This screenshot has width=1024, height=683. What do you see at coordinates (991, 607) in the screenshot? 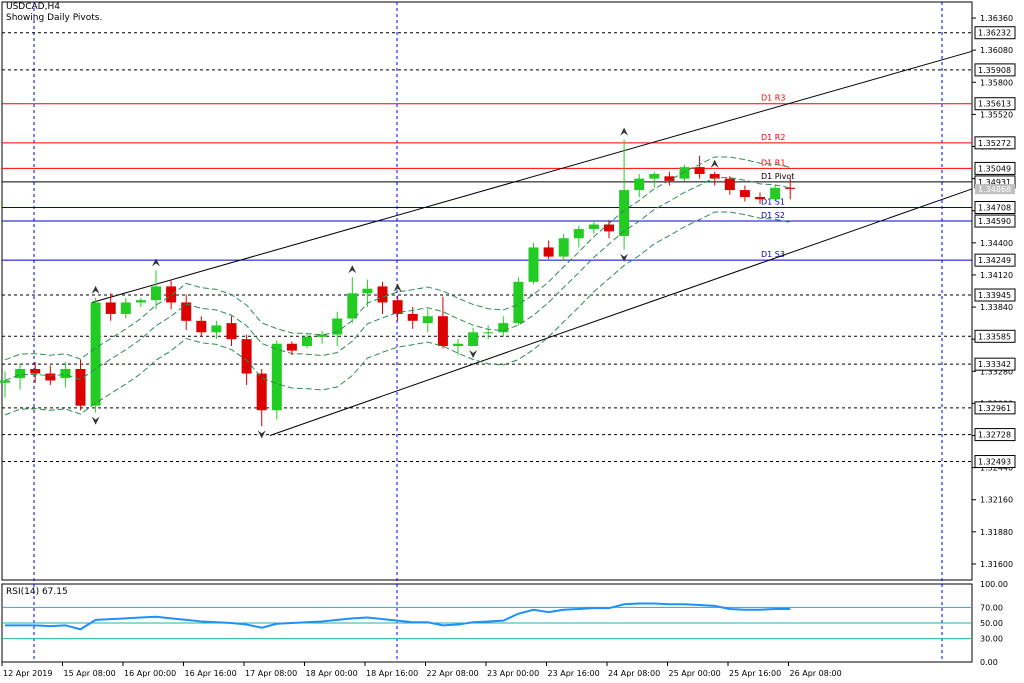
I see `rsi-tick-label: 70.00` at bounding box center [991, 607].